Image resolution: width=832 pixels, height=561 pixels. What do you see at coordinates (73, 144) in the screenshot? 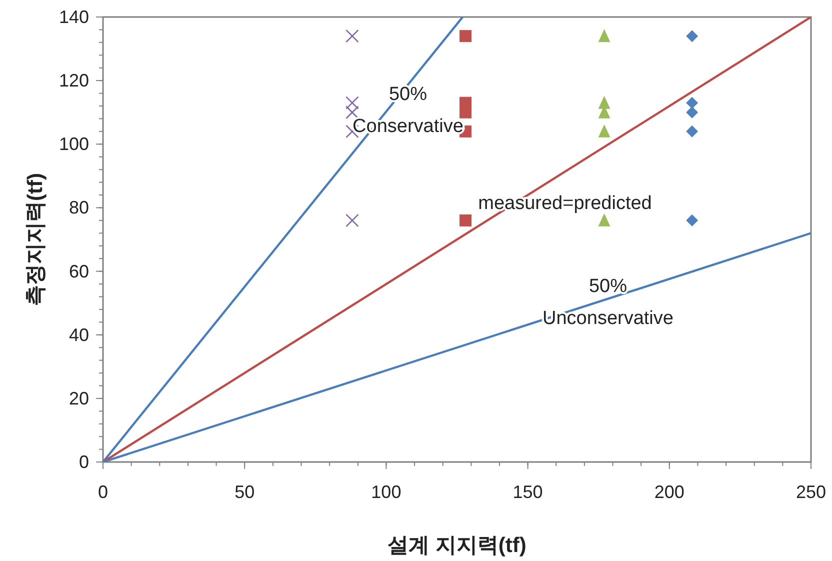
I see `y-tick-label: 100` at bounding box center [73, 144].